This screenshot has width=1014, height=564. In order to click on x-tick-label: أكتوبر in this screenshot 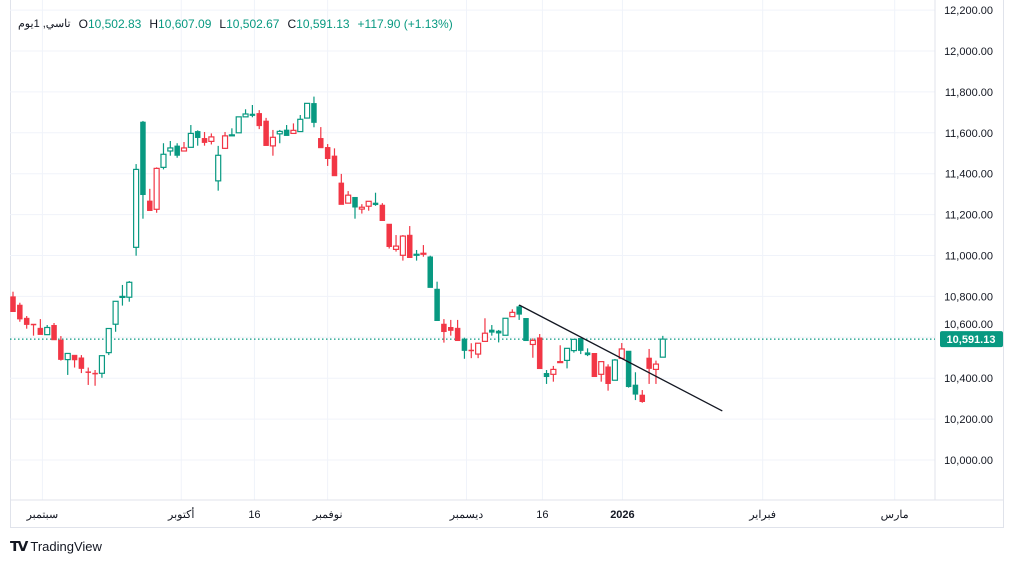, I will do `click(180, 514)`.